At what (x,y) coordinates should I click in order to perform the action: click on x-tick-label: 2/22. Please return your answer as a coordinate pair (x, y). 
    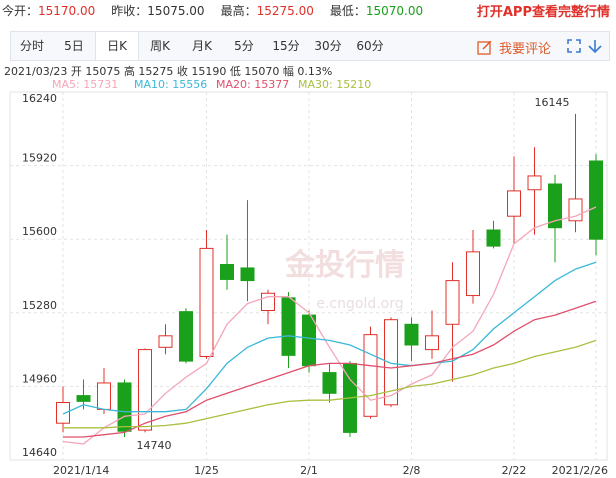
    Looking at the image, I should click on (514, 470).